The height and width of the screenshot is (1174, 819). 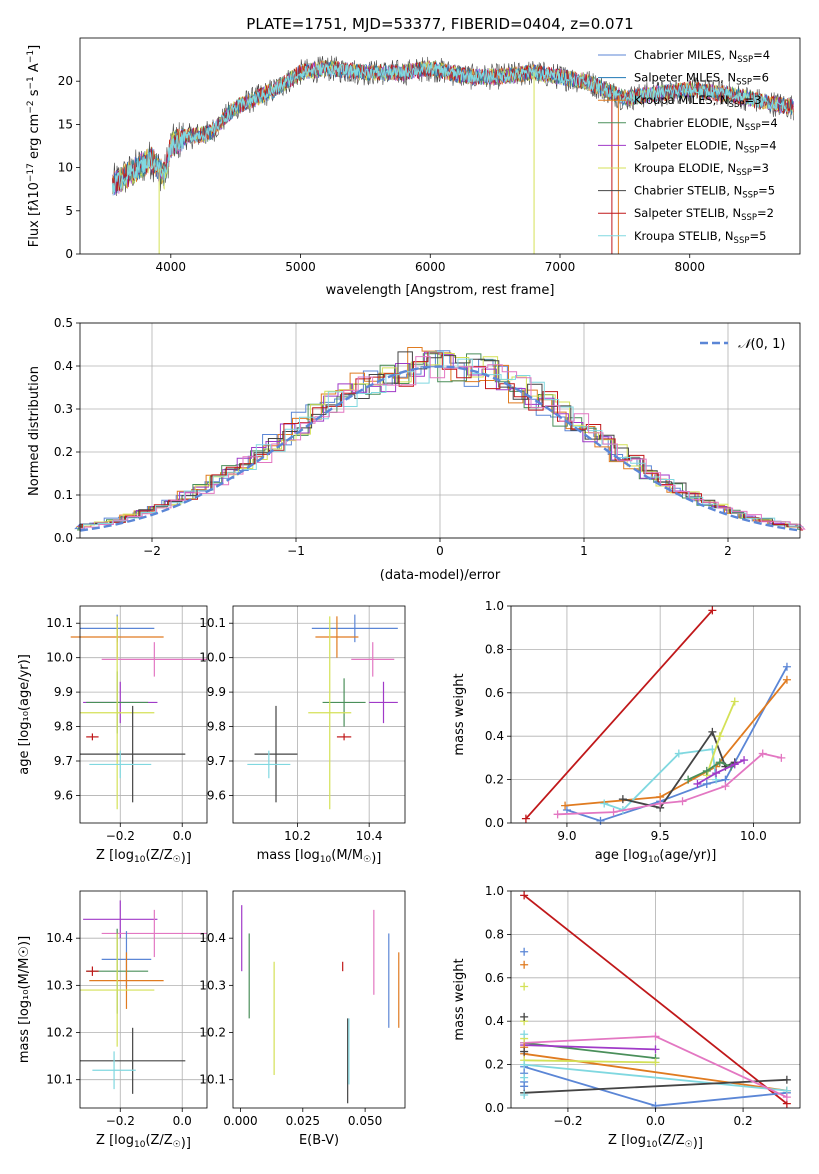 I want to click on spectrum-line, so click(x=453, y=126).